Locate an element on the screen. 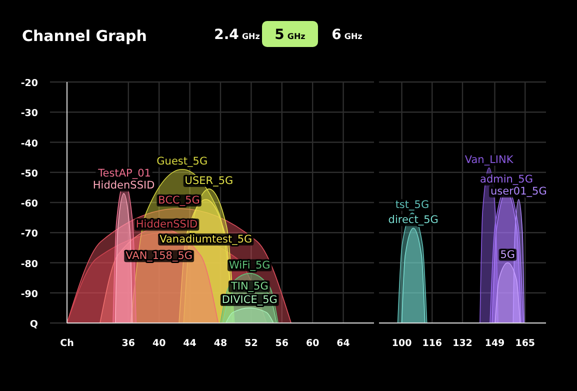 The height and width of the screenshot is (391, 577). series-label: user01_5G is located at coordinates (518, 191).